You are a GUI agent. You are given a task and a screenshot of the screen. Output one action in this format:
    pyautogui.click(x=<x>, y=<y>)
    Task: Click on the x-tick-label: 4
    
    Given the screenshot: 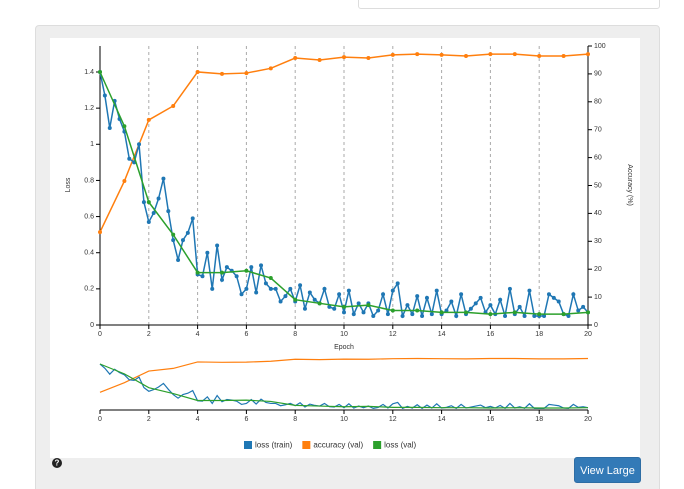 What is the action you would take?
    pyautogui.click(x=198, y=334)
    